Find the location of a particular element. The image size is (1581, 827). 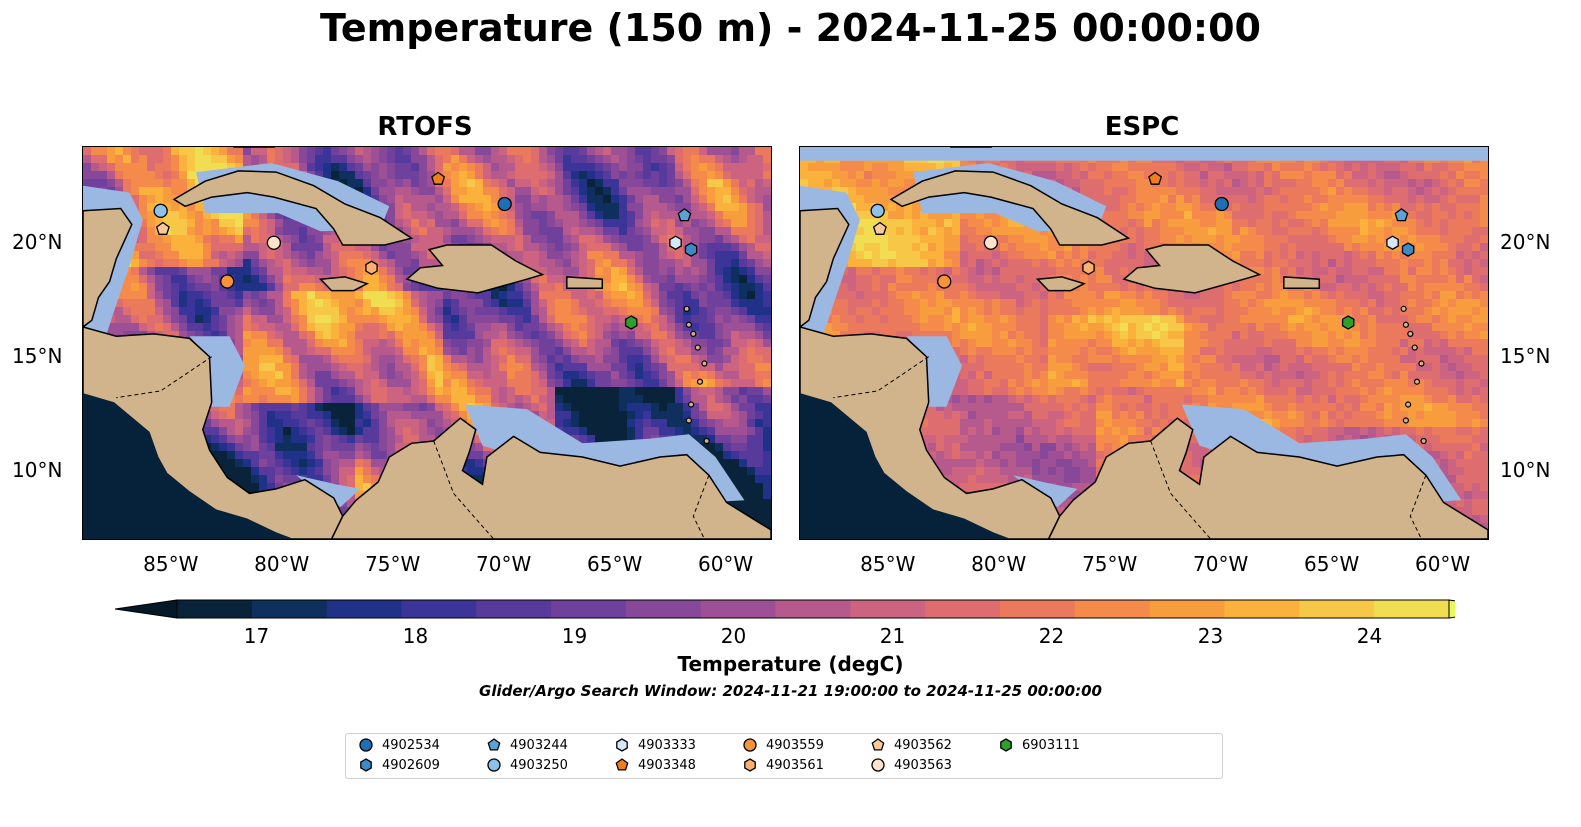

panel-title-rtofs: RTOFS is located at coordinates (425, 127).